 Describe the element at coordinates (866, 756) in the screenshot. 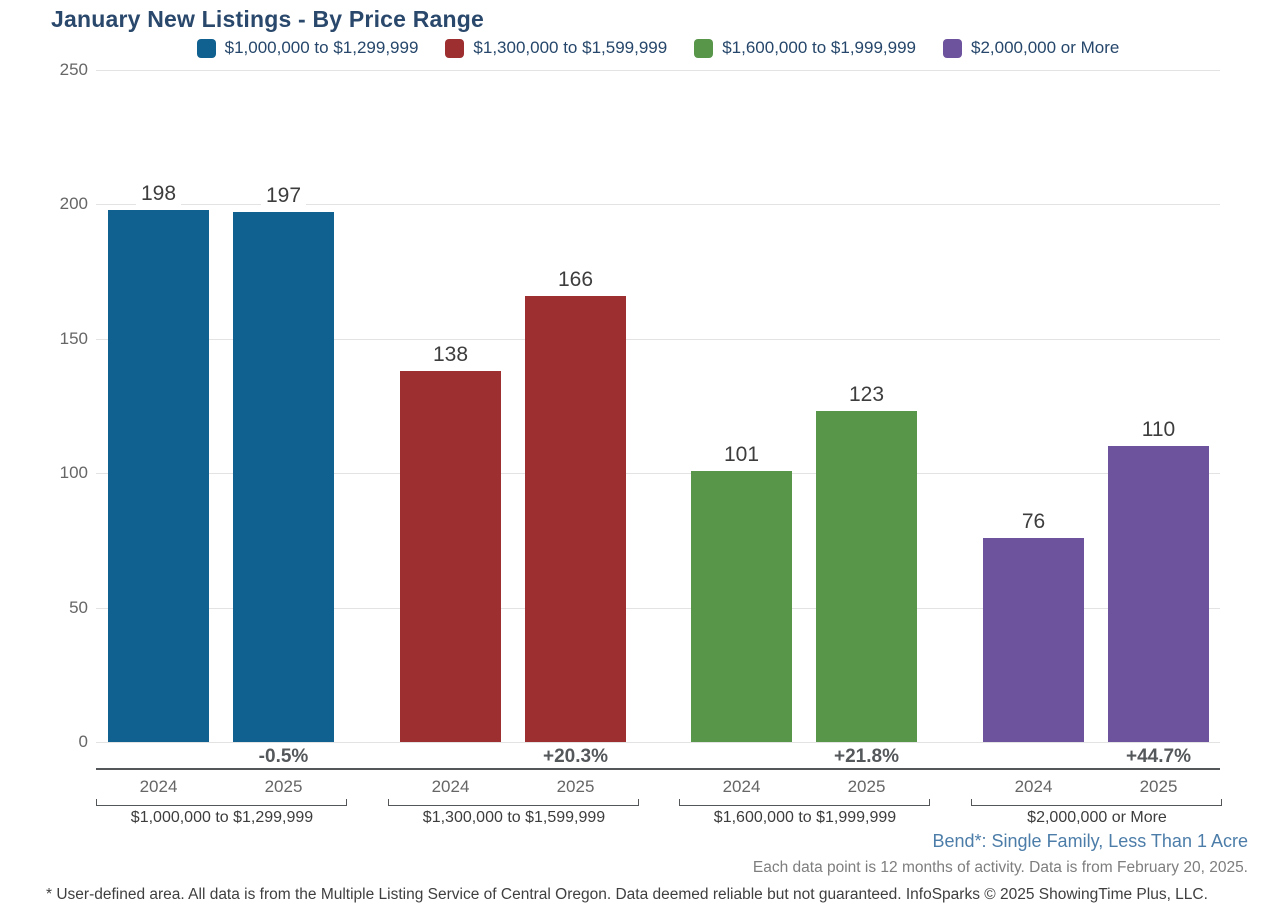

I see `percent-change-label: +21.8%` at that location.